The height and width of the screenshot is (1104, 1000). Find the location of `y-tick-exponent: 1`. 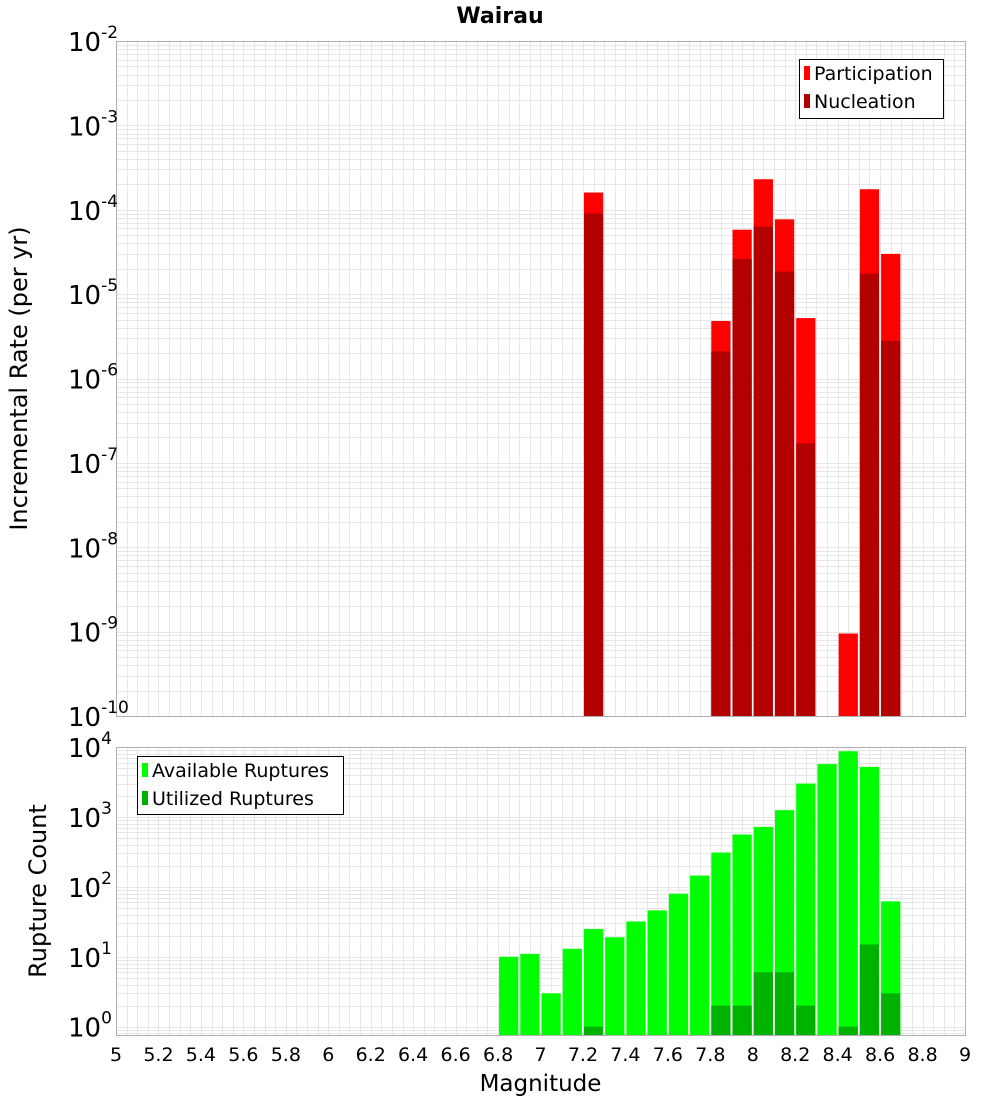

y-tick-exponent: 1 is located at coordinates (106, 949).